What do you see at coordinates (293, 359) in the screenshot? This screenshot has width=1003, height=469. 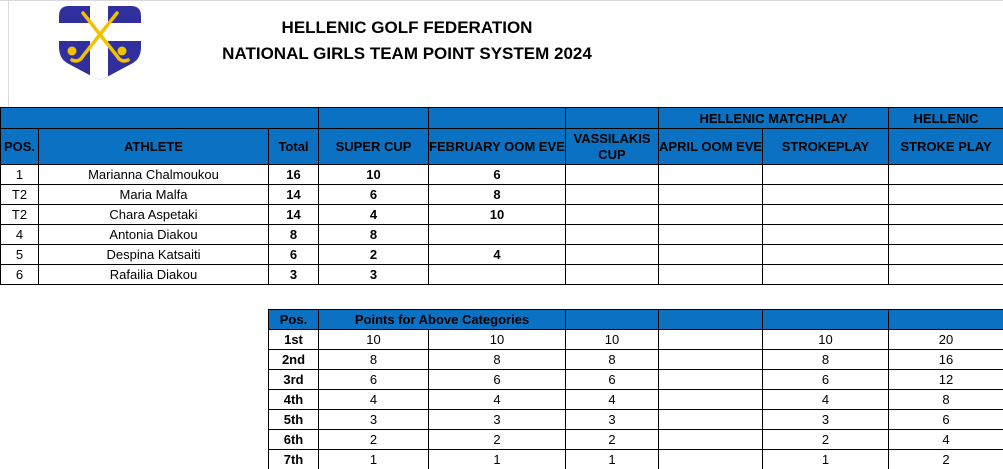 I see `cell-rank: 2nd` at bounding box center [293, 359].